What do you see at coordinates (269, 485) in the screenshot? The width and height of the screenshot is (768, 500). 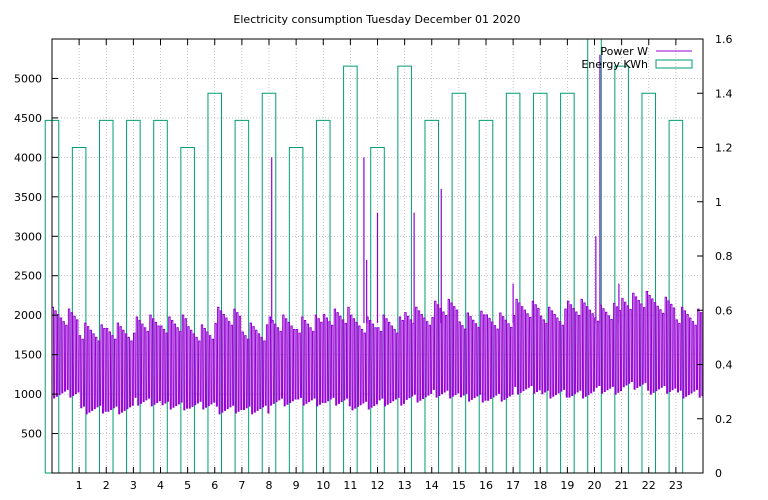 I see `x-tick-label: 8` at bounding box center [269, 485].